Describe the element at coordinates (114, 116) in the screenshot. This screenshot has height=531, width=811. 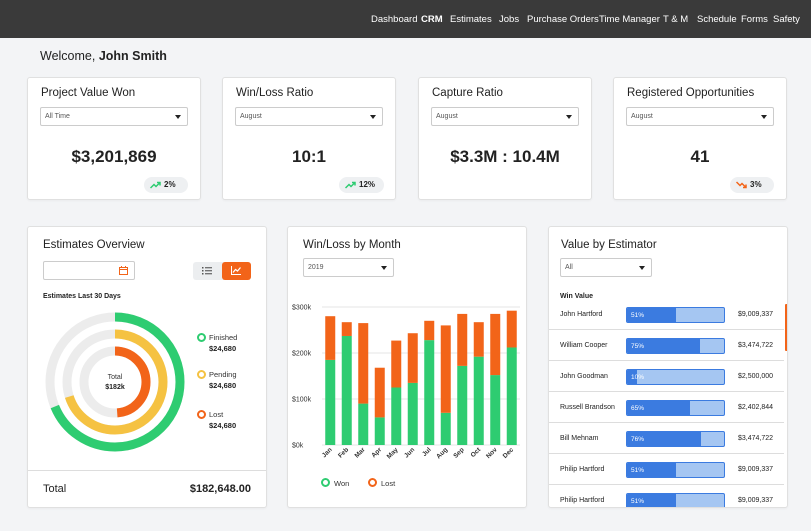
I see `kpi-filter-dropdown: All Time` at that location.